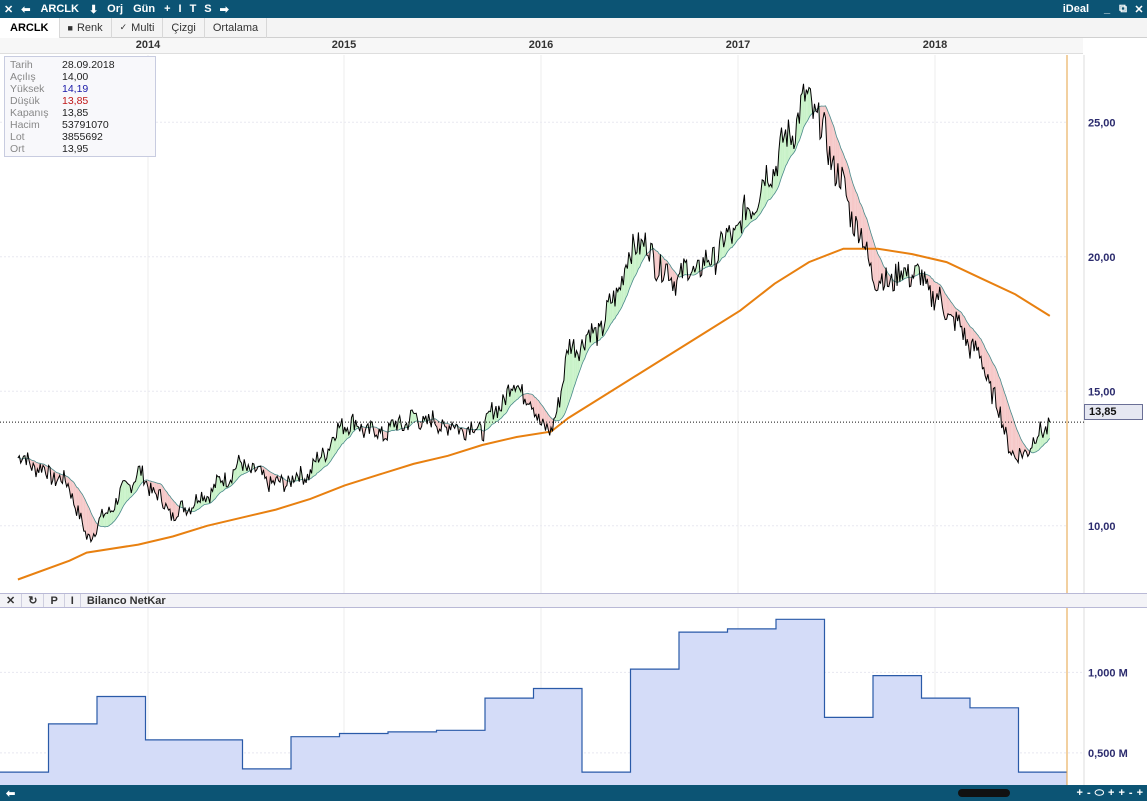  What do you see at coordinates (86, 27) in the screenshot?
I see `renk-toggle: ■ Renk` at bounding box center [86, 27].